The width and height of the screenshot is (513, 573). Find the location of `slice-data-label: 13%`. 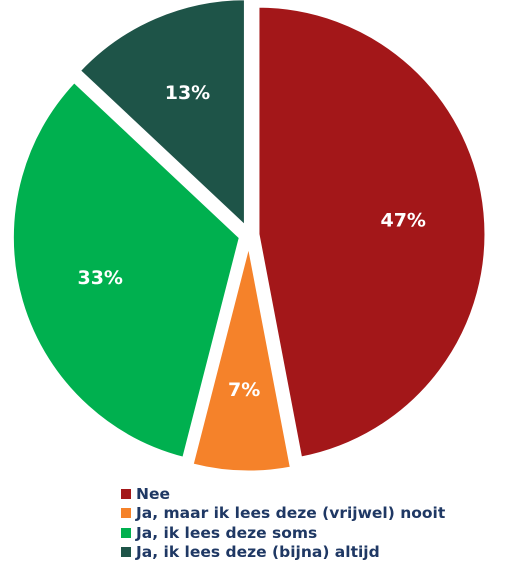

slice-data-label: 13% is located at coordinates (187, 93).